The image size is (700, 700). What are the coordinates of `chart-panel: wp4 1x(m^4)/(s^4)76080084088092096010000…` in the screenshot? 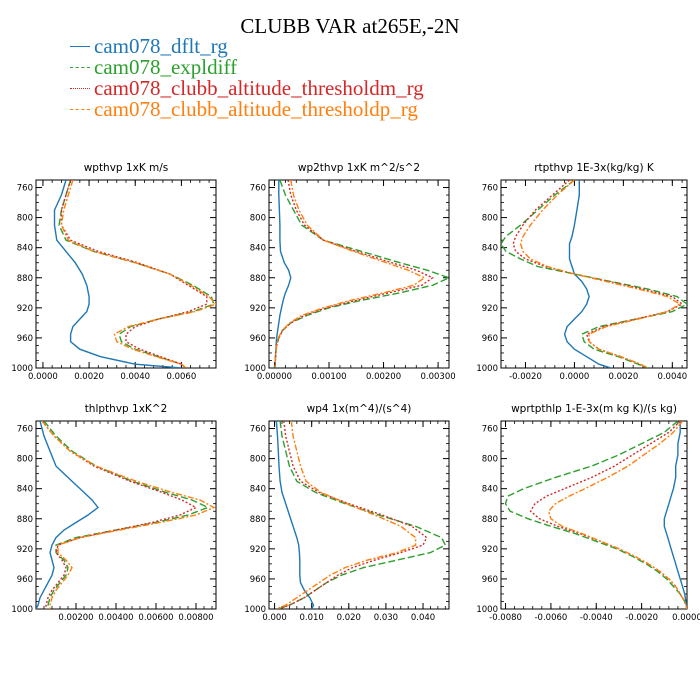 It's located at (347, 513).